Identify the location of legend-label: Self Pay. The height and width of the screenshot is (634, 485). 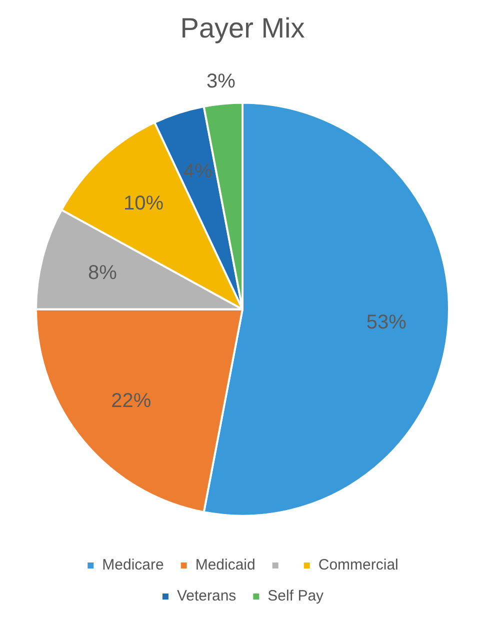
(296, 596).